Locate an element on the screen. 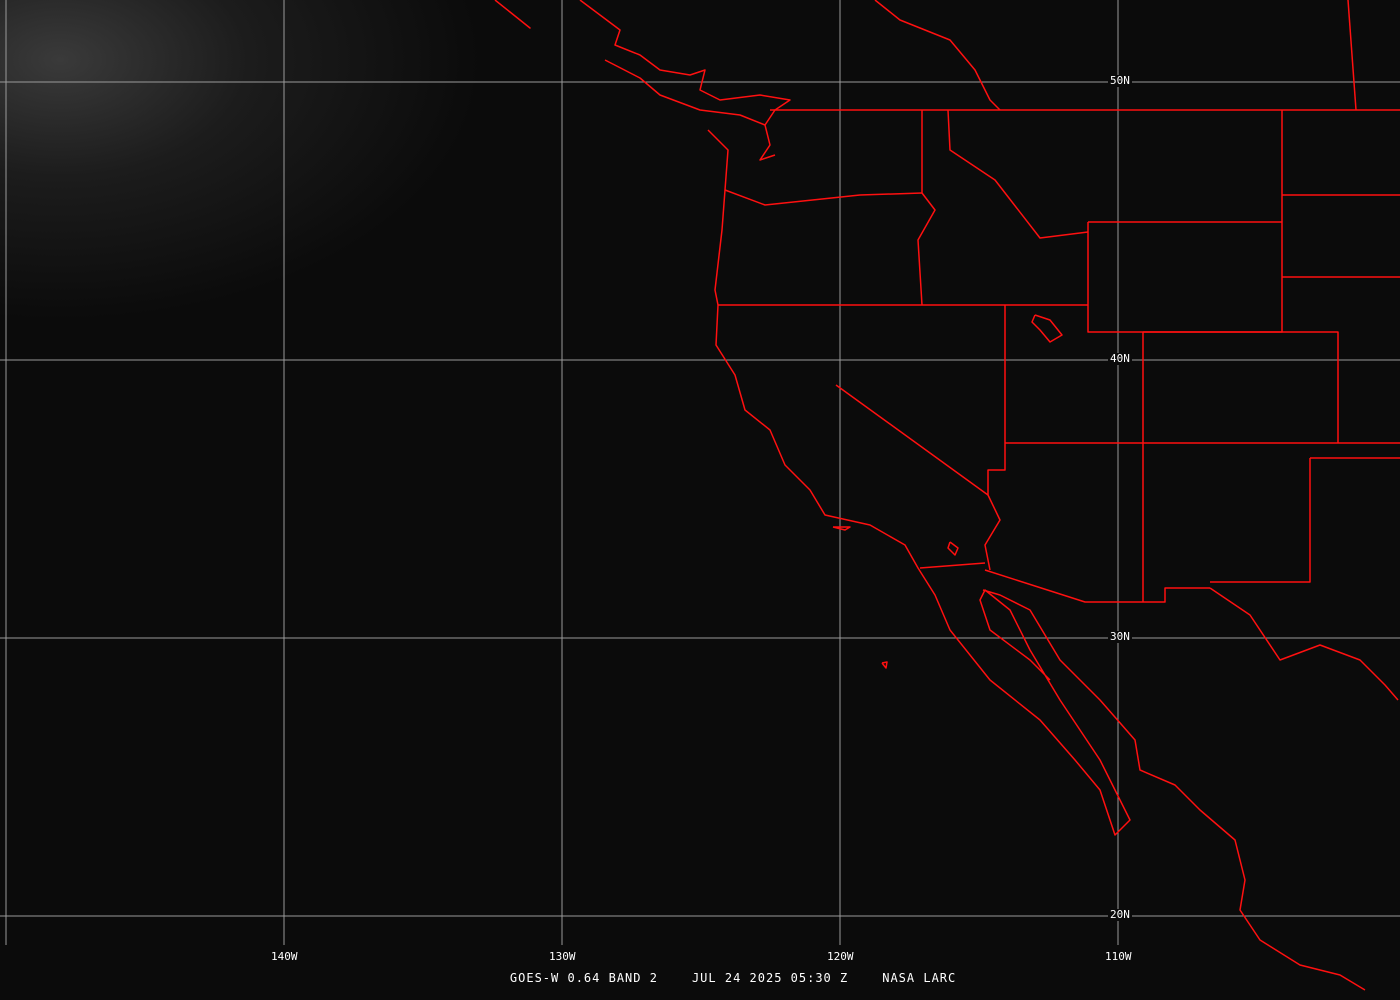 This screenshot has height=1000, width=1400. border-nm-tx is located at coordinates (1260, 520).